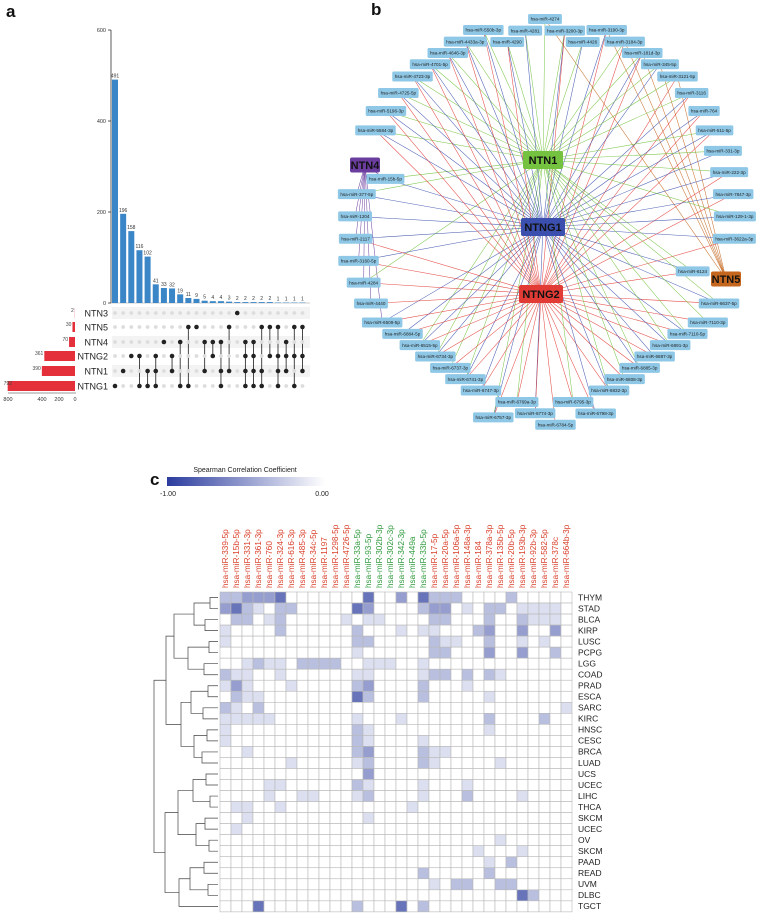 Image resolution: width=760 pixels, height=914 pixels. I want to click on intersection-value-label: 9, so click(196, 296).